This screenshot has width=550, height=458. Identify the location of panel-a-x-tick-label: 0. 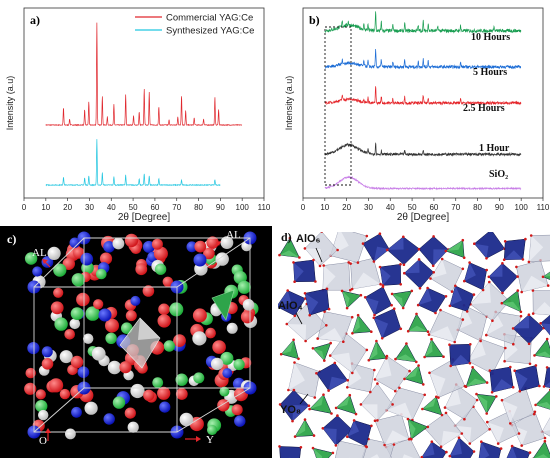
(24, 207).